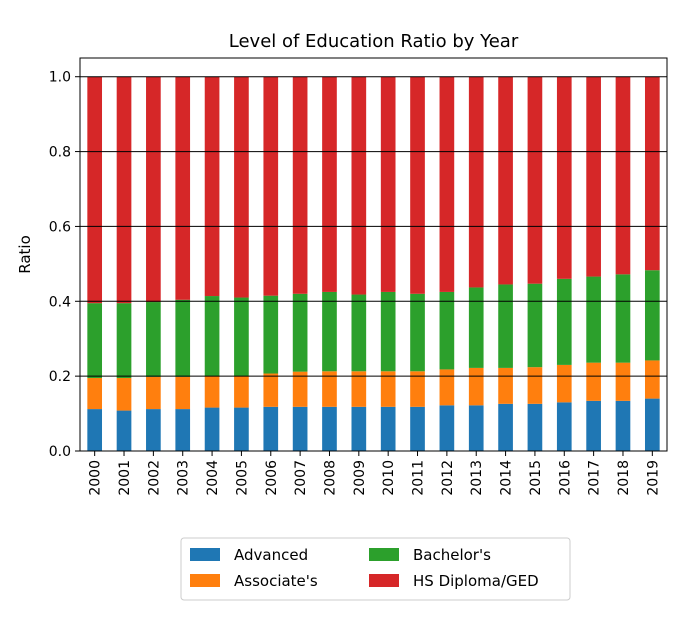 Image resolution: width=692 pixels, height=626 pixels. What do you see at coordinates (452, 555) in the screenshot?
I see `legend-label: Bachelor's` at bounding box center [452, 555].